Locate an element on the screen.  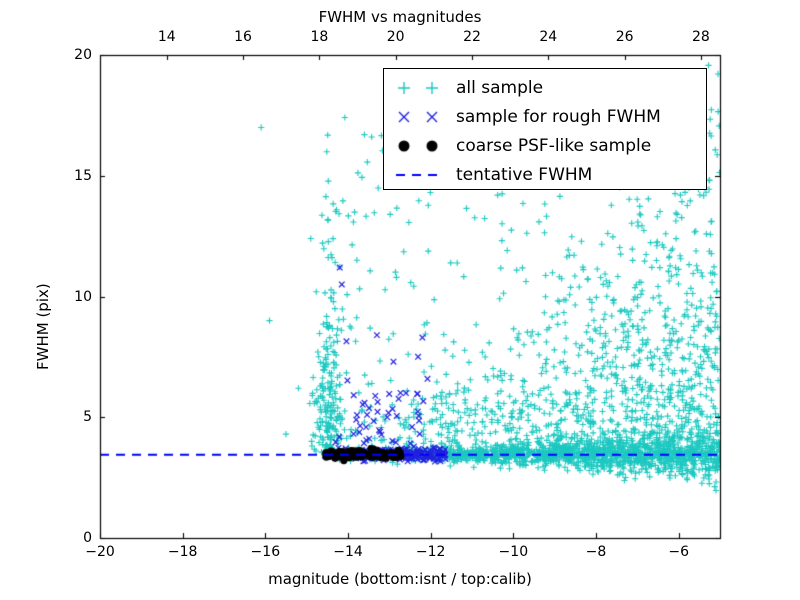
x-tick-top: 28 is located at coordinates (701, 37).